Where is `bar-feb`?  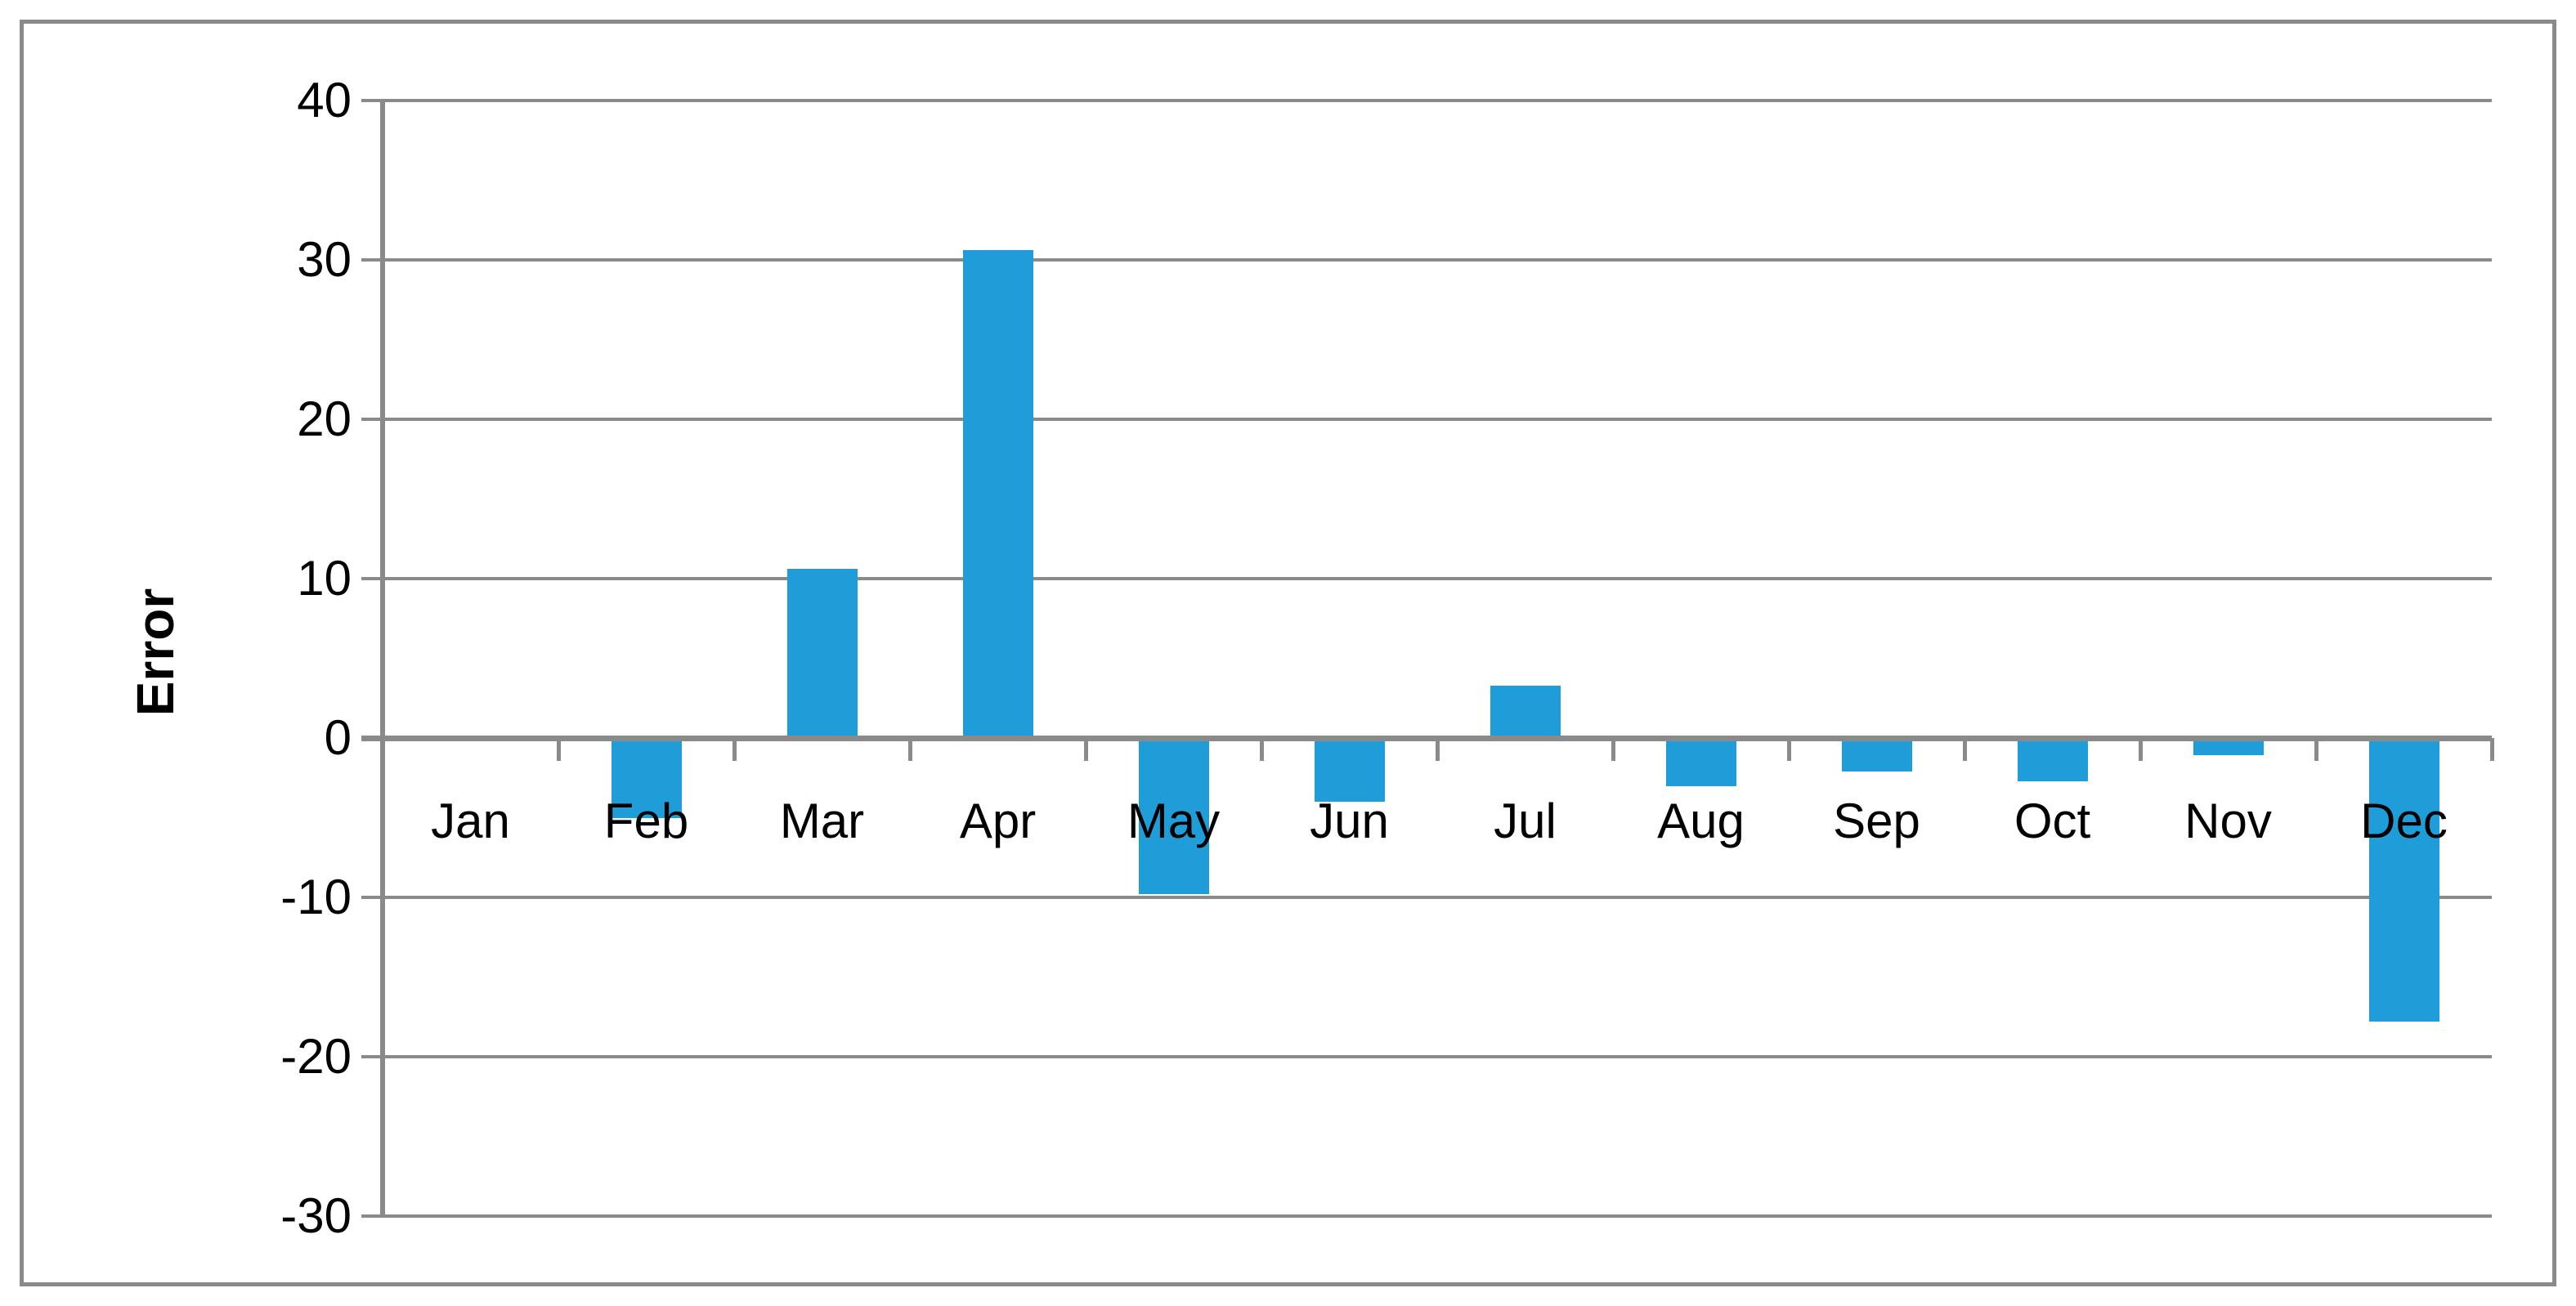
bar-feb is located at coordinates (646, 778).